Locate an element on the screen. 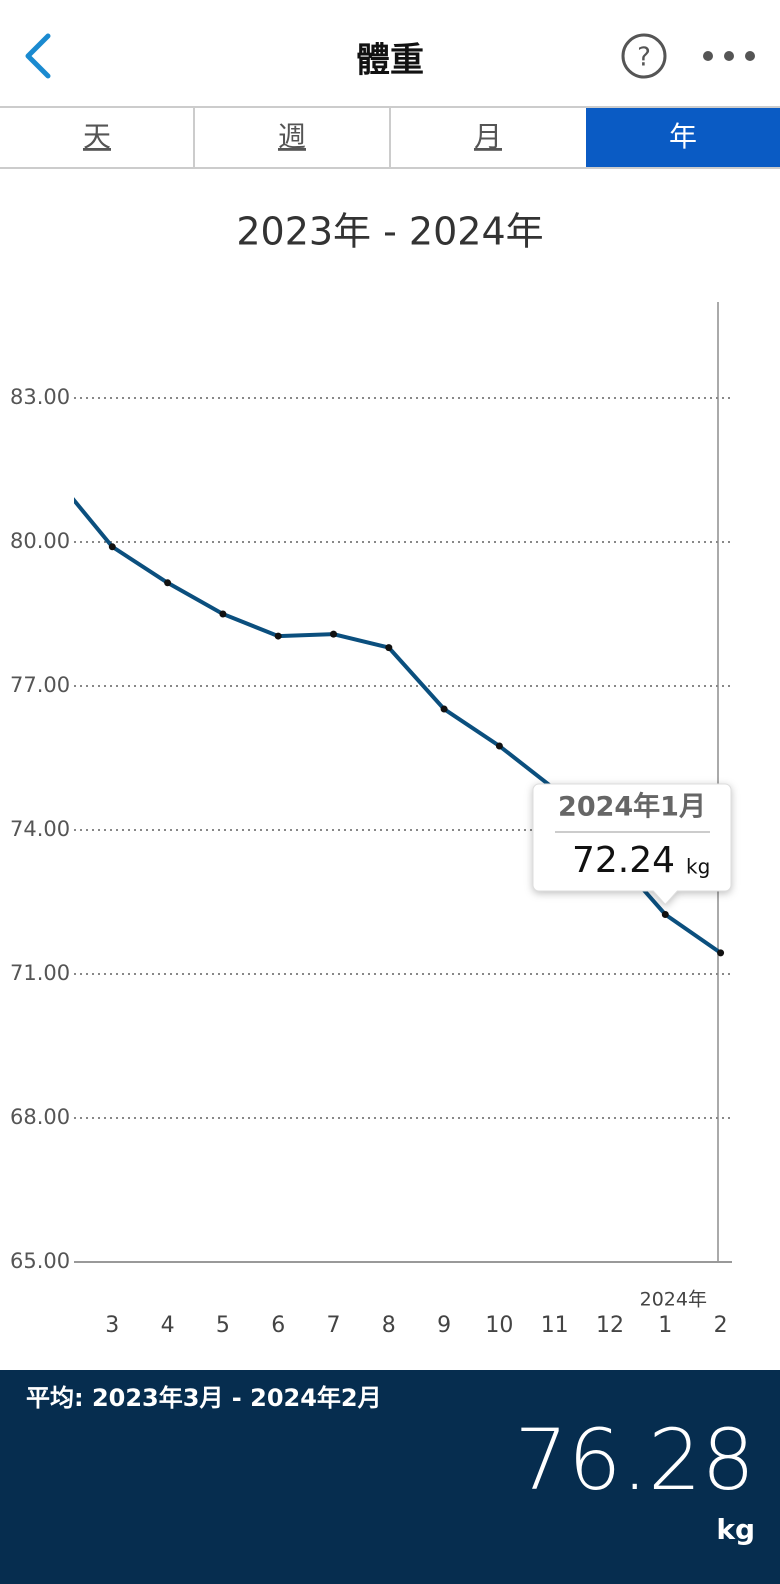 This screenshot has width=780, height=1584. y-tick-label: 65.00 is located at coordinates (40, 1261).